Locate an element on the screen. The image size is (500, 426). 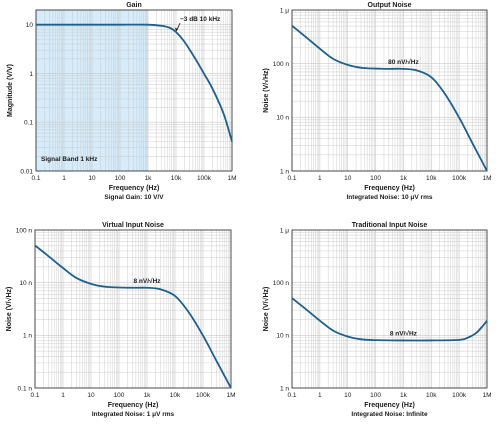
y-tick-label: 1 is located at coordinates (31, 74).